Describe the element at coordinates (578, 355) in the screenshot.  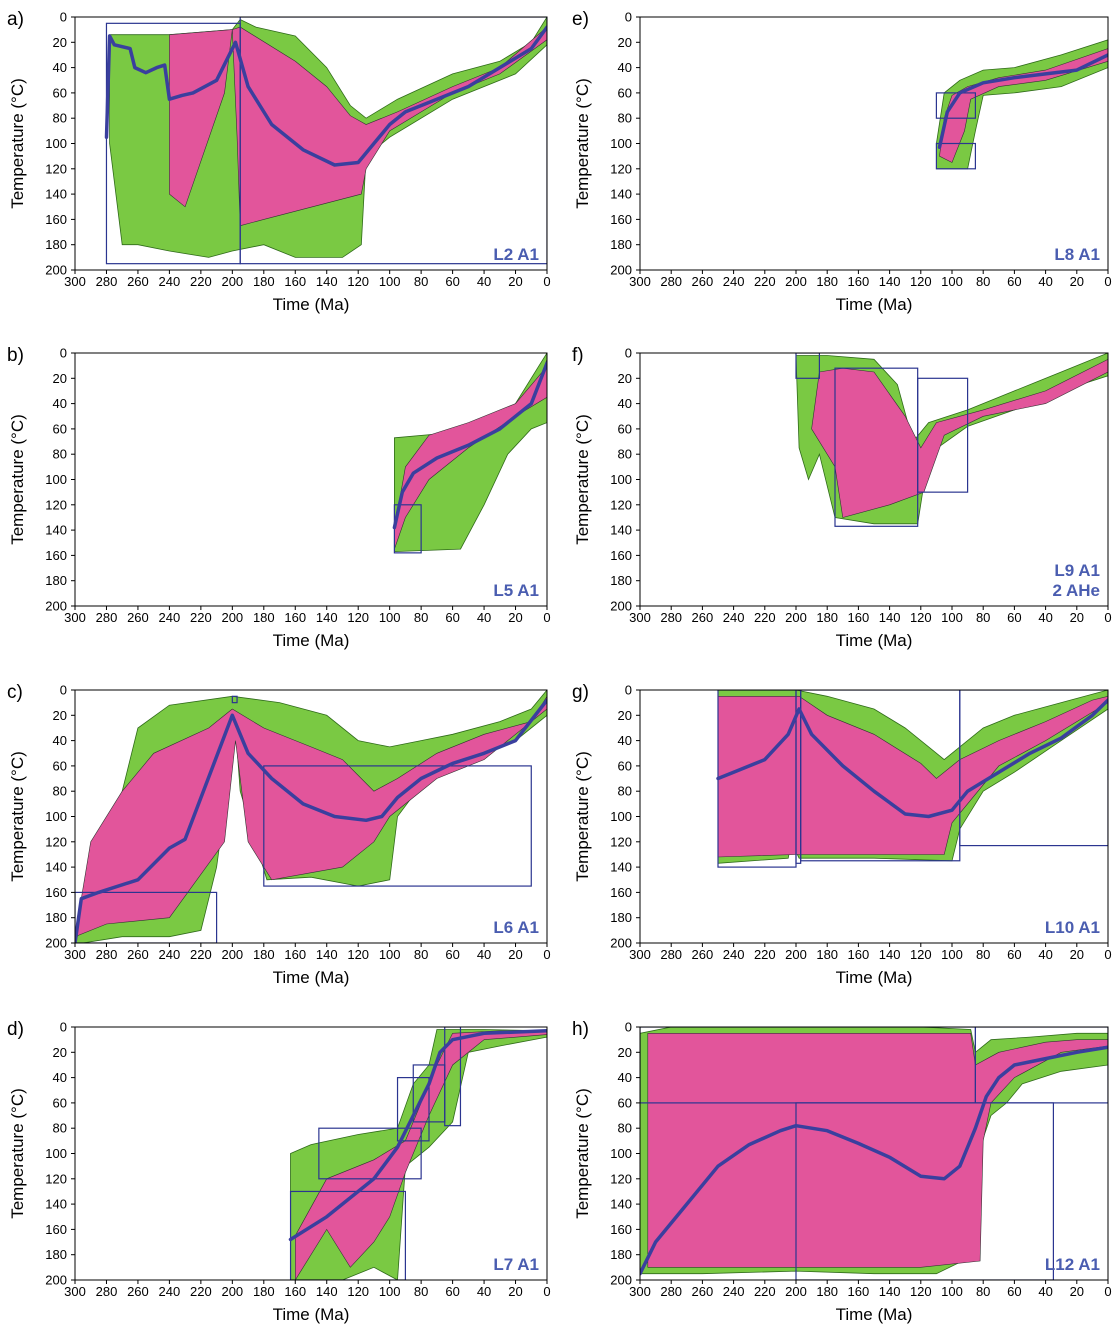
I see `panel-letter: f)` at that location.